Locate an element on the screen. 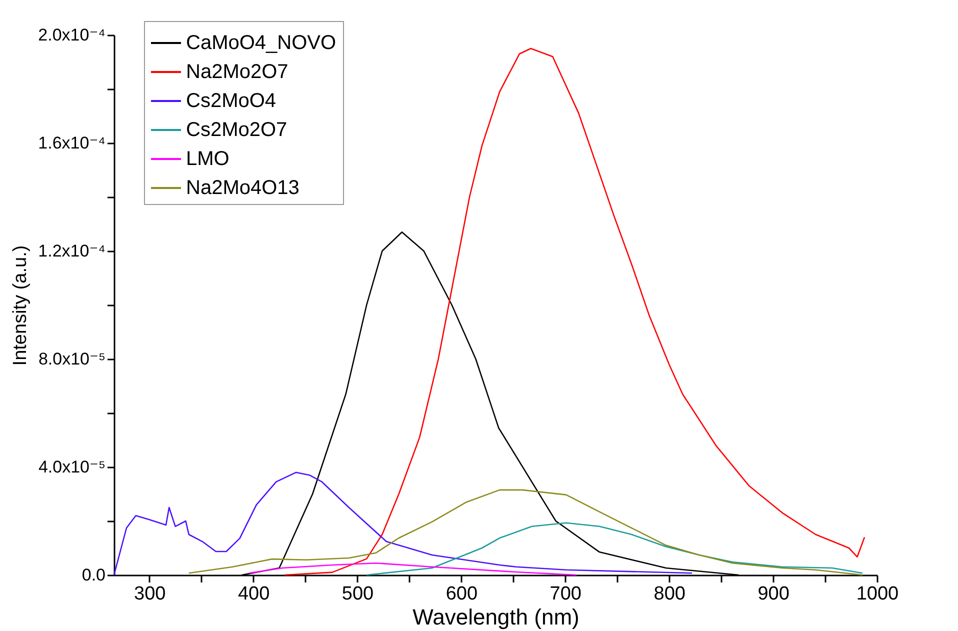 This screenshot has width=958, height=631. legend-label: LMO is located at coordinates (208, 159).